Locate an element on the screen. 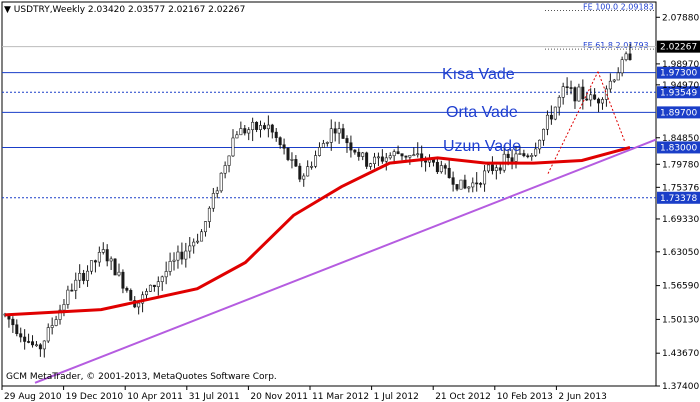  fibo-leg-line is located at coordinates (611, 107).